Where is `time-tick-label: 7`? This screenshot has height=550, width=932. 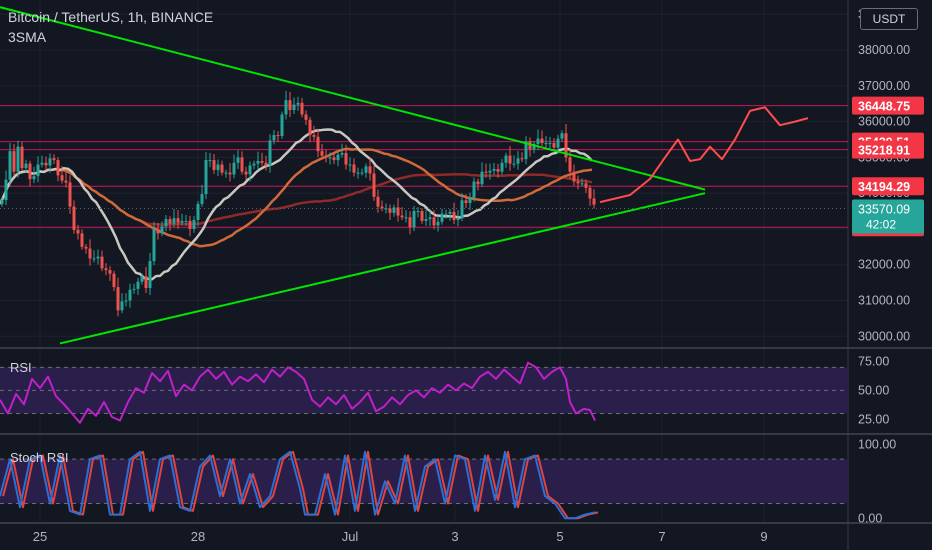
time-tick-label: 7 is located at coordinates (661, 536).